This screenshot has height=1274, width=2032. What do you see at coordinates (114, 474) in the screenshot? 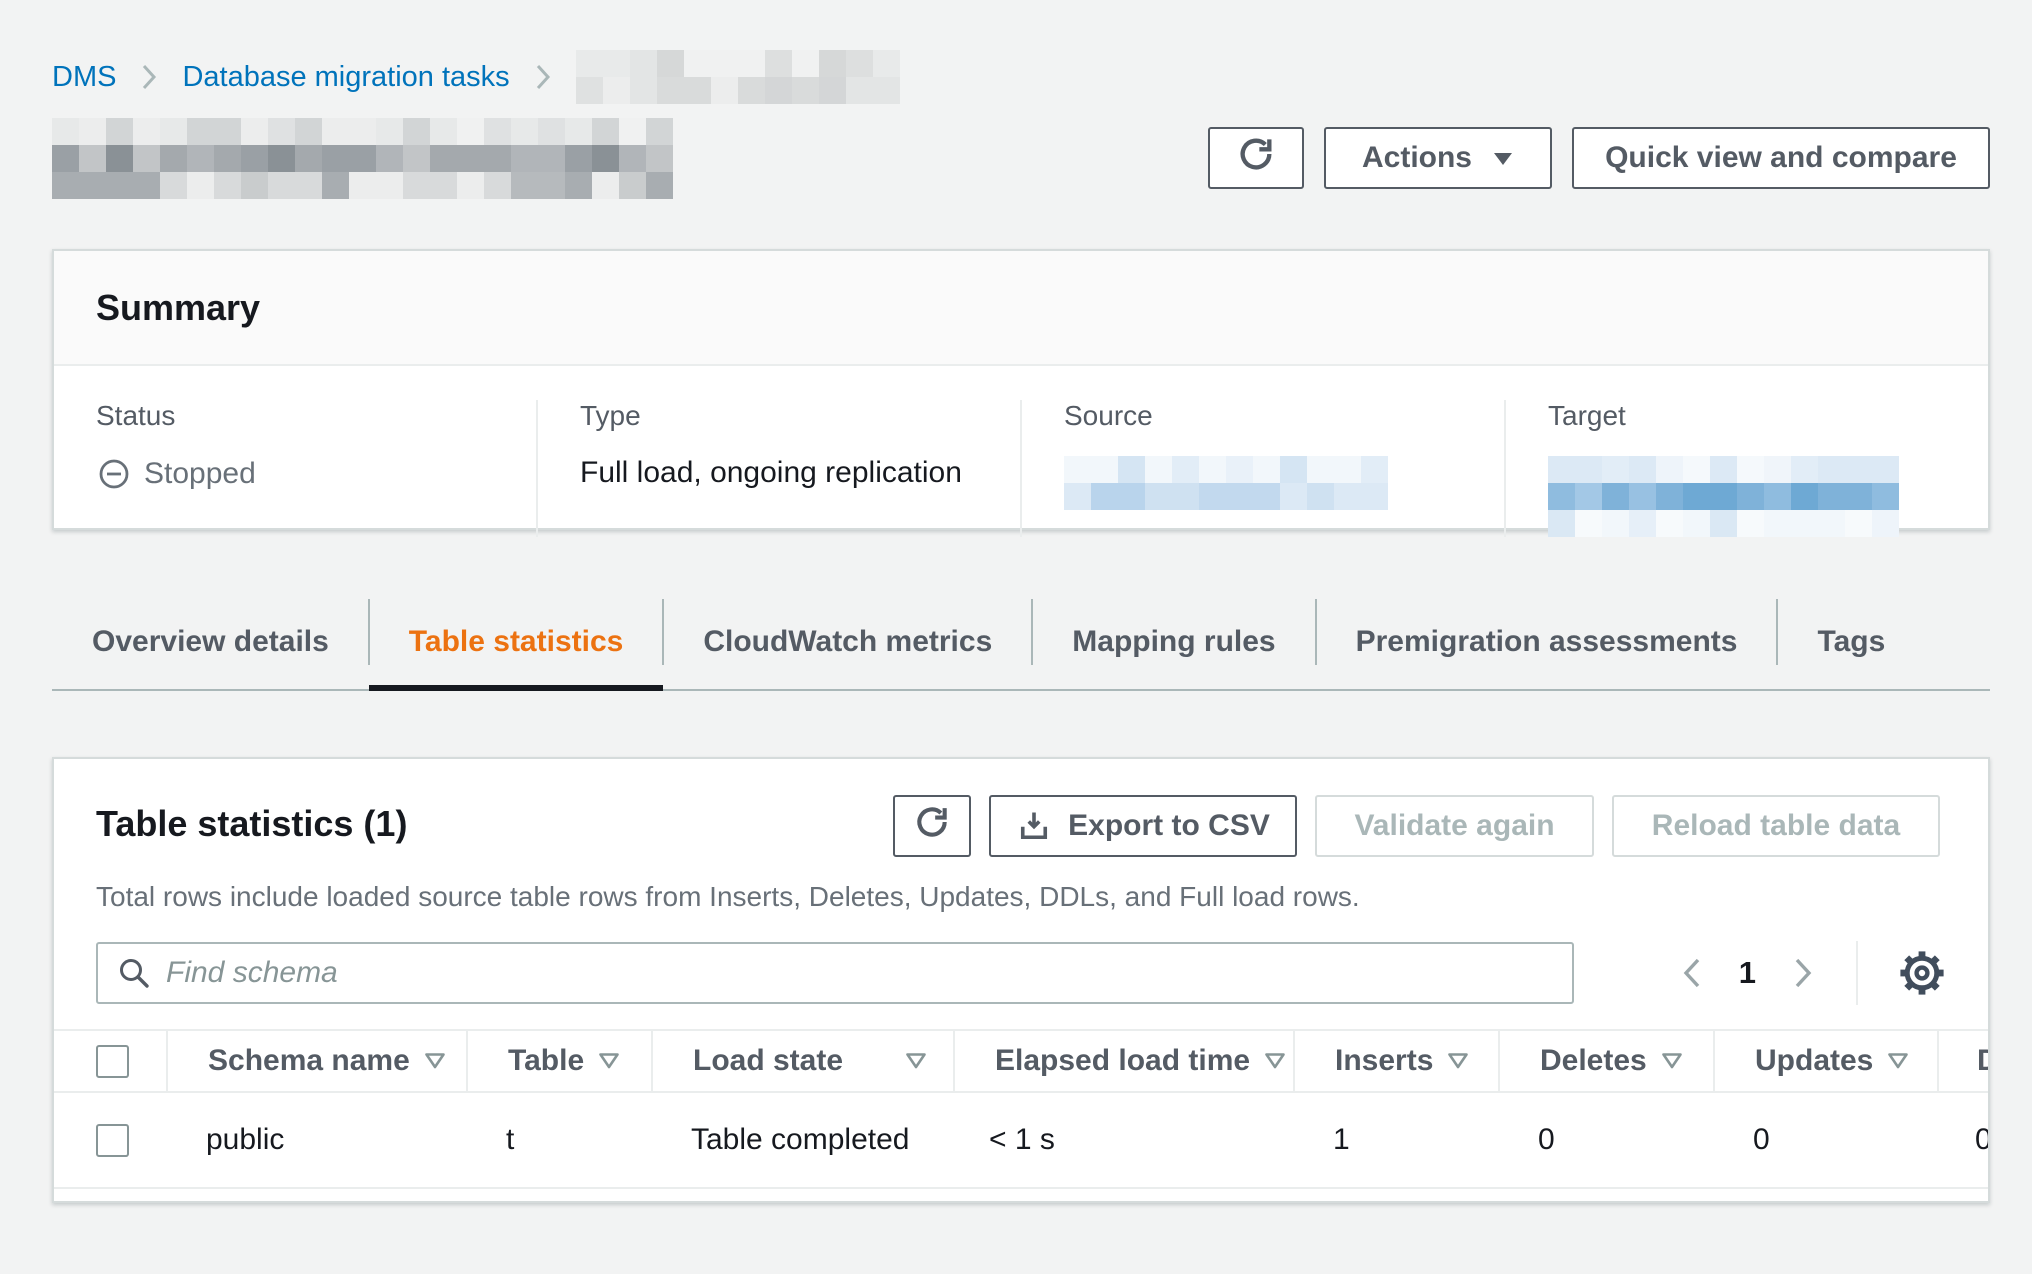
I see `stopped-status-icon` at bounding box center [114, 474].